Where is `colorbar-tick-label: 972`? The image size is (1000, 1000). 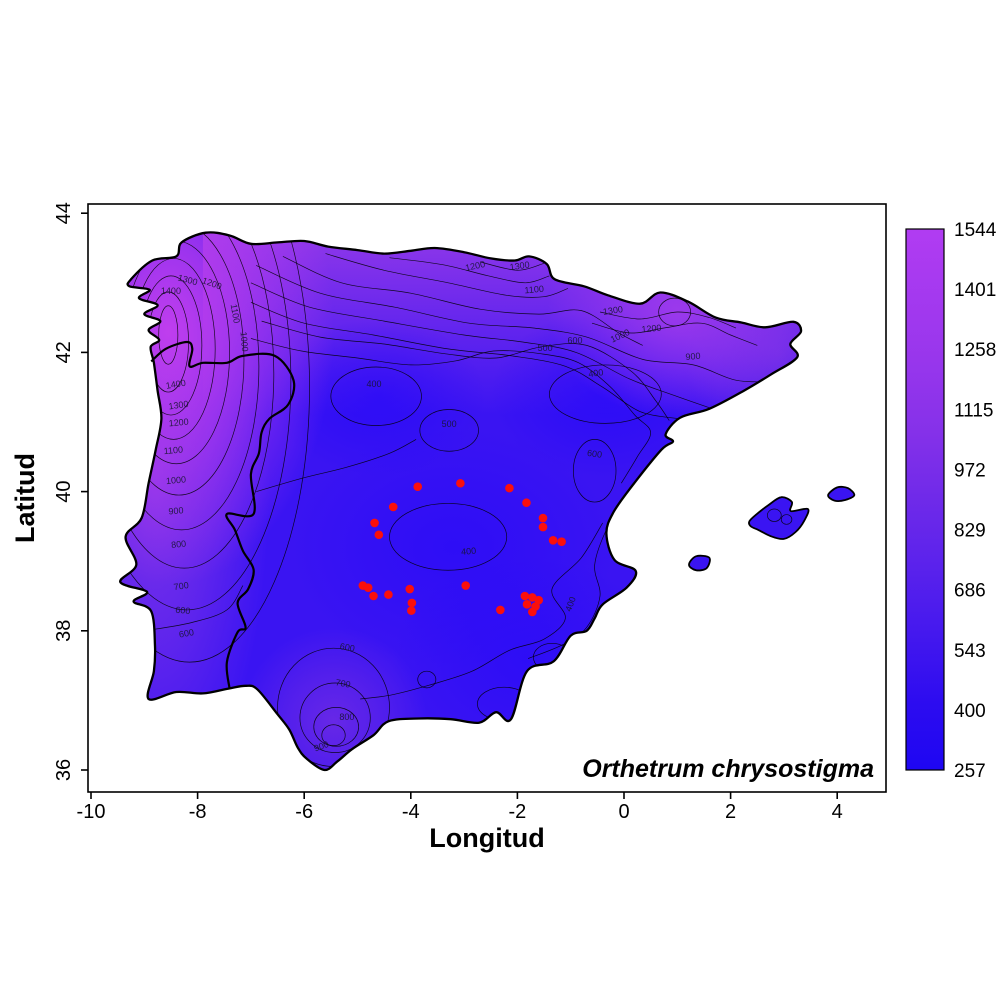 colorbar-tick-label: 972 is located at coordinates (970, 470).